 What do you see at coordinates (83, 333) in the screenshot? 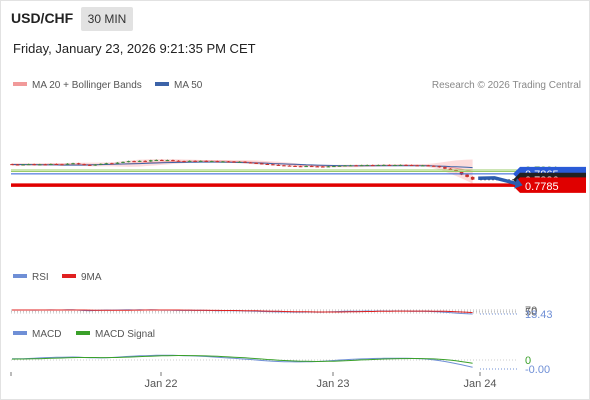
I see `legend-macd-signal-swatch` at bounding box center [83, 333].